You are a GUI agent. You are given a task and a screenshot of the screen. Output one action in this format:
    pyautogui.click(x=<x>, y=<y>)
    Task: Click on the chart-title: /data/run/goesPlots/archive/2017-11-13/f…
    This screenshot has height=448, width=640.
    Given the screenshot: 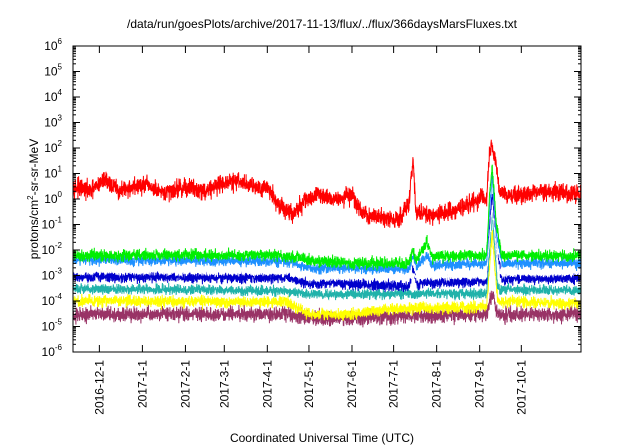 What is the action you would take?
    pyautogui.click(x=322, y=24)
    